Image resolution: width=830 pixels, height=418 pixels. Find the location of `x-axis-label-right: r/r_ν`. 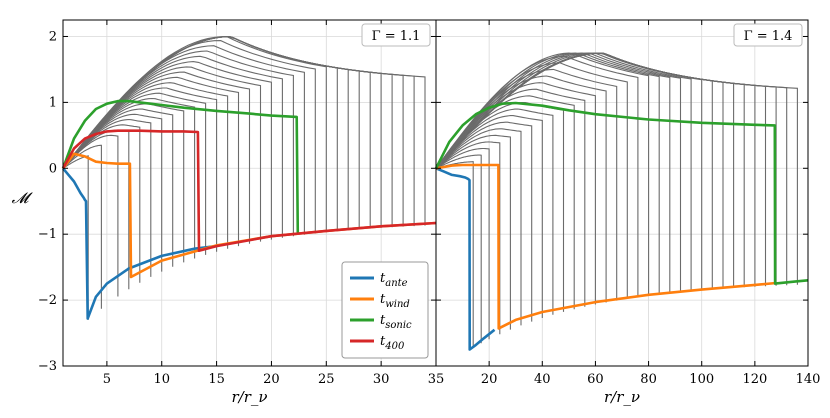

x-axis-label-right: r/r_ν is located at coordinates (622, 397).